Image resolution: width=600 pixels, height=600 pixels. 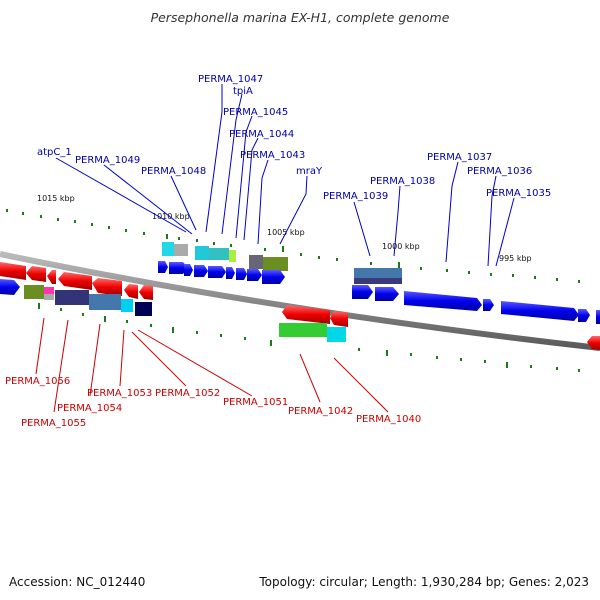 I want to click on gene-label: PERMA_1048, so click(x=173, y=171).